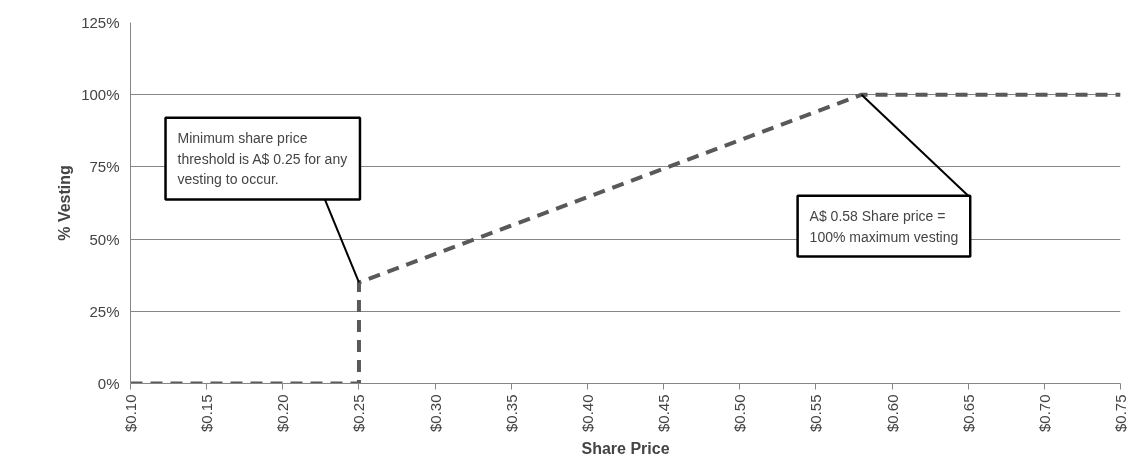 This screenshot has width=1147, height=465. What do you see at coordinates (884, 226) in the screenshot?
I see `annotation: A$ 0.58 Share price = 100% maximum vesting` at bounding box center [884, 226].